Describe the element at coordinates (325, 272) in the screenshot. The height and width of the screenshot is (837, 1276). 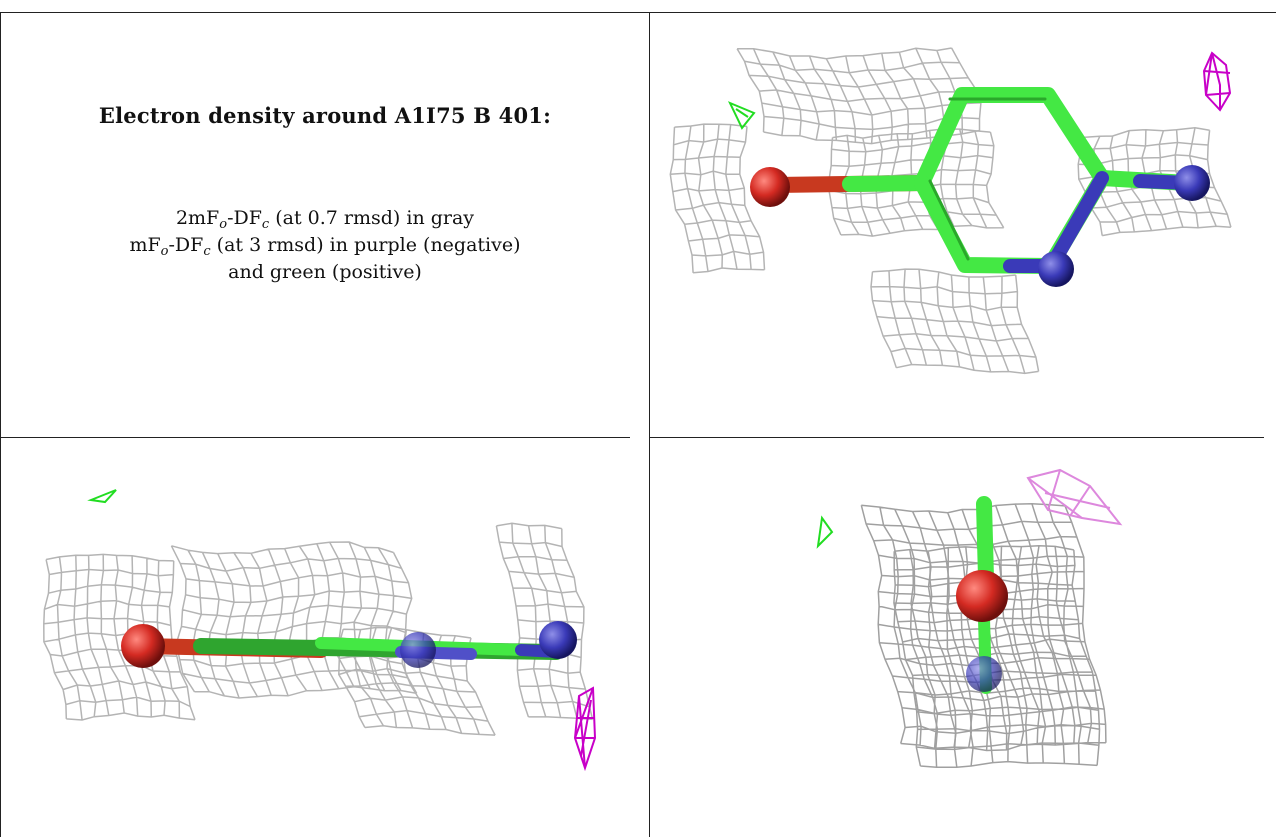
I see `legend-line-3: and green (positive)` at that location.